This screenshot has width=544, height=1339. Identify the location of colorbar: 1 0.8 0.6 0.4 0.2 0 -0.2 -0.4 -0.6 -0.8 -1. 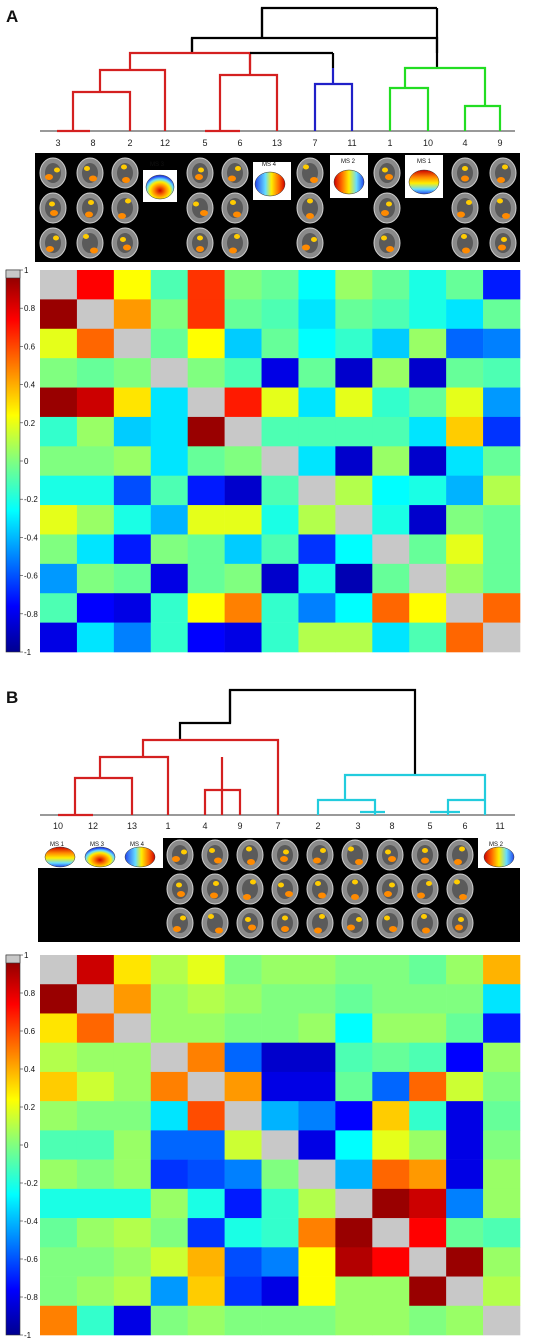
(21, 1145).